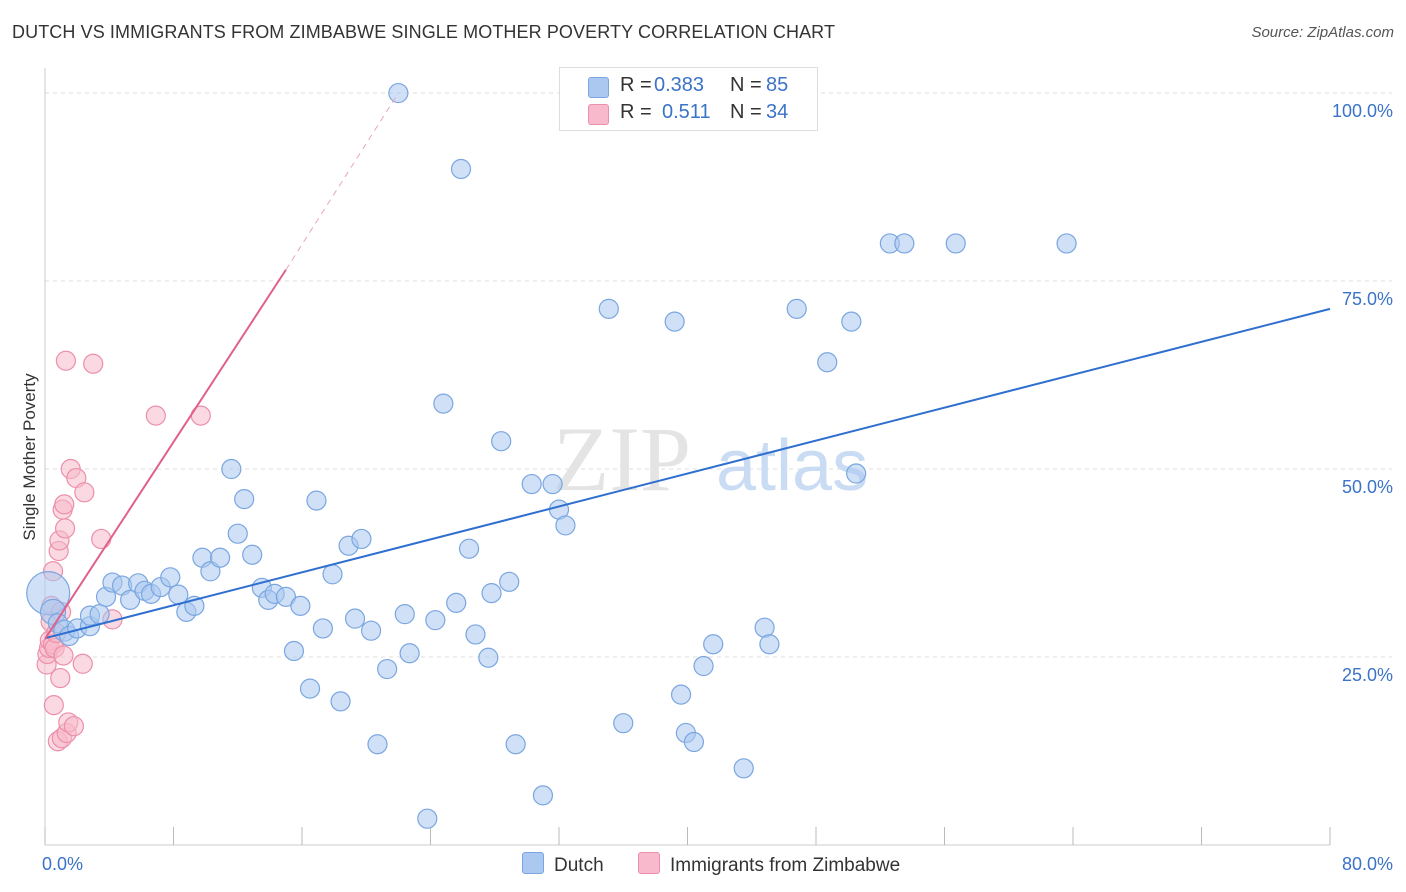 This screenshot has width=1406, height=892. Describe the element at coordinates (29, 457) in the screenshot. I see `y-axis-label: Single Mother Poverty` at that location.